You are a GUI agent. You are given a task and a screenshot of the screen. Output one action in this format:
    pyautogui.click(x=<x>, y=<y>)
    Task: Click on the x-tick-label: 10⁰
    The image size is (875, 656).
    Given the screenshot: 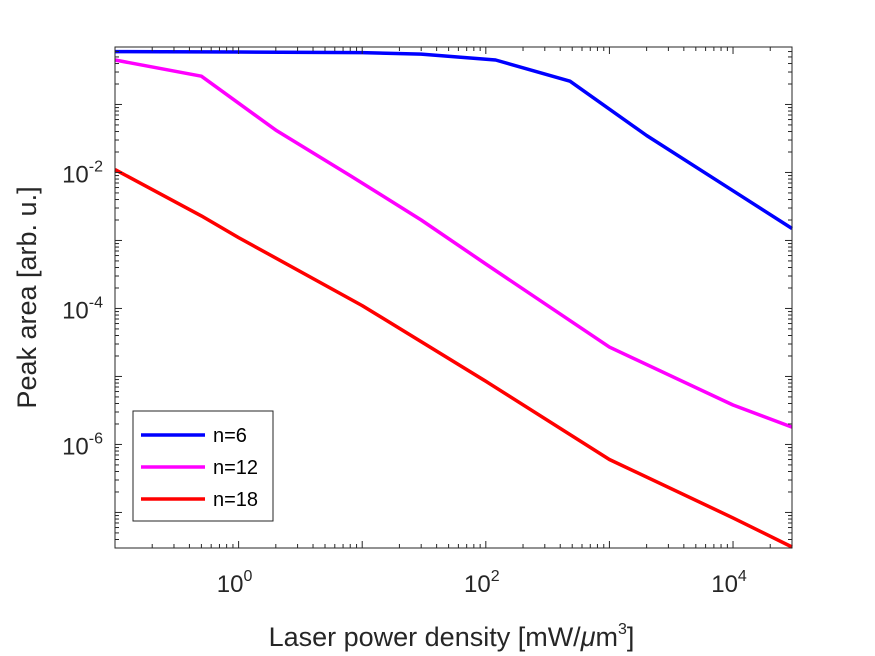 What is the action you would take?
    pyautogui.click(x=235, y=583)
    